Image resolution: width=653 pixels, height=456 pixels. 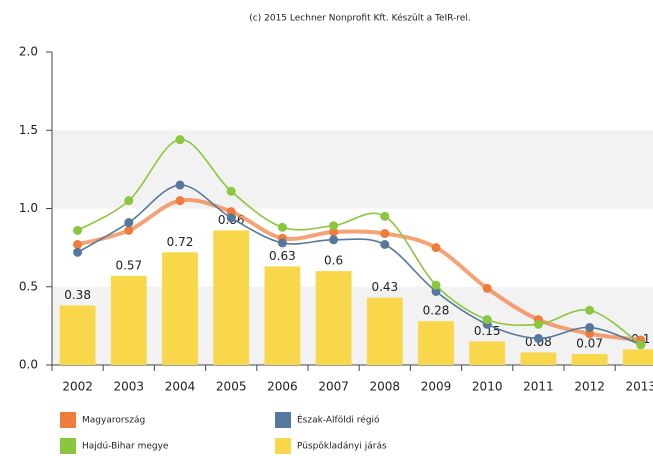 I want to click on data-label: 0.57, so click(x=128, y=265).